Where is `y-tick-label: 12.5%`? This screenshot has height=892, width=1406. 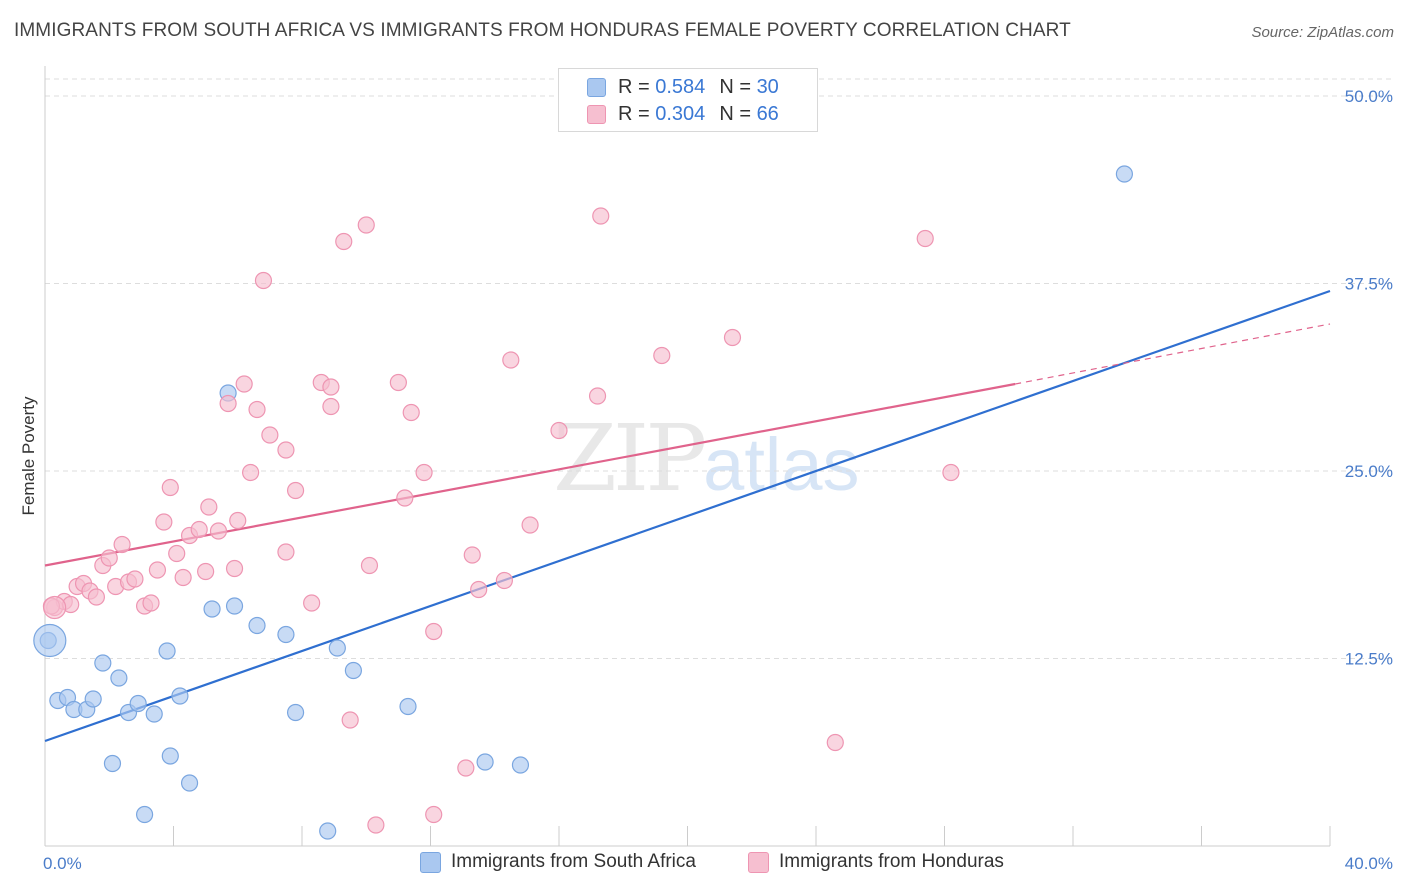 y-tick-label: 12.5% is located at coordinates (1369, 659).